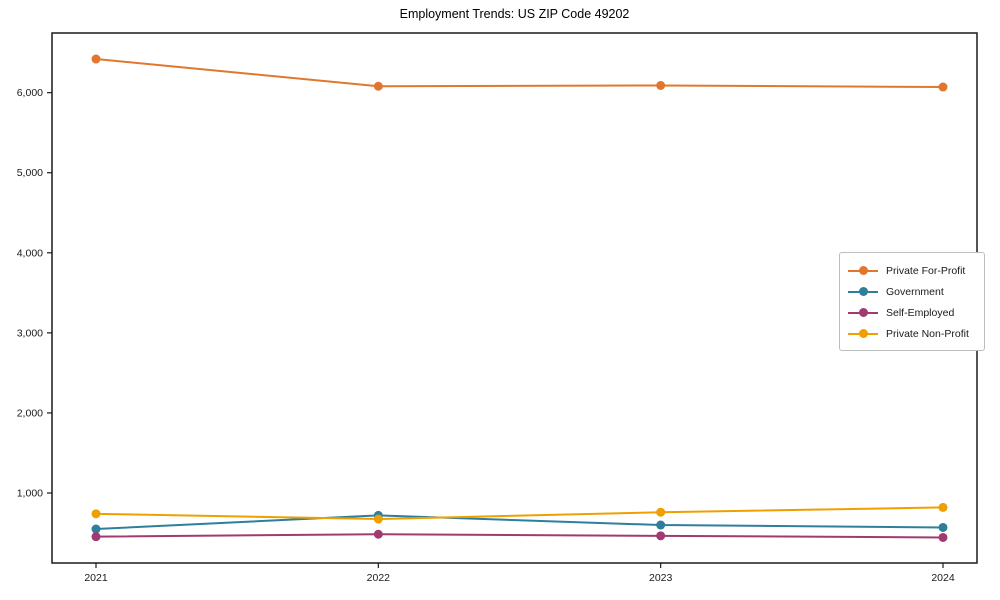 The width and height of the screenshot is (1000, 600). What do you see at coordinates (514, 14) in the screenshot?
I see `chart-title: Employment Trends: US ZIP Code 49202` at bounding box center [514, 14].